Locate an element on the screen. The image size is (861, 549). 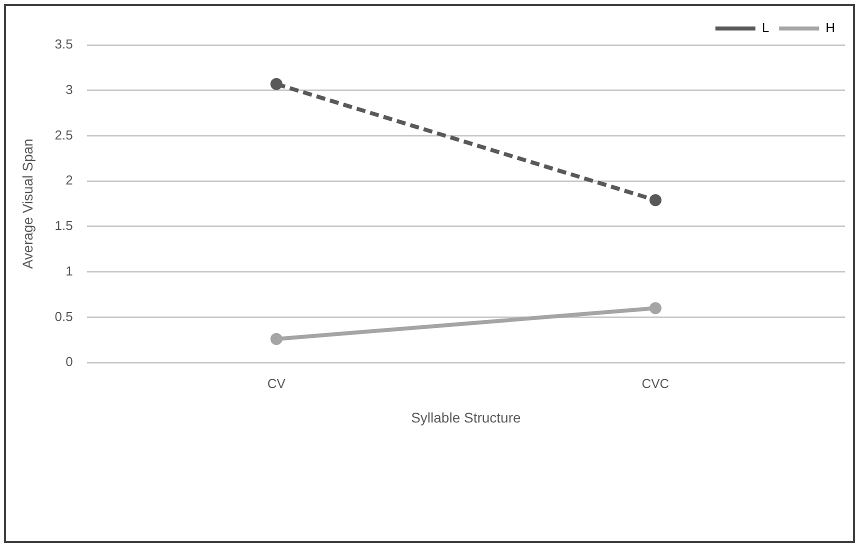
legend-label: H is located at coordinates (830, 28).